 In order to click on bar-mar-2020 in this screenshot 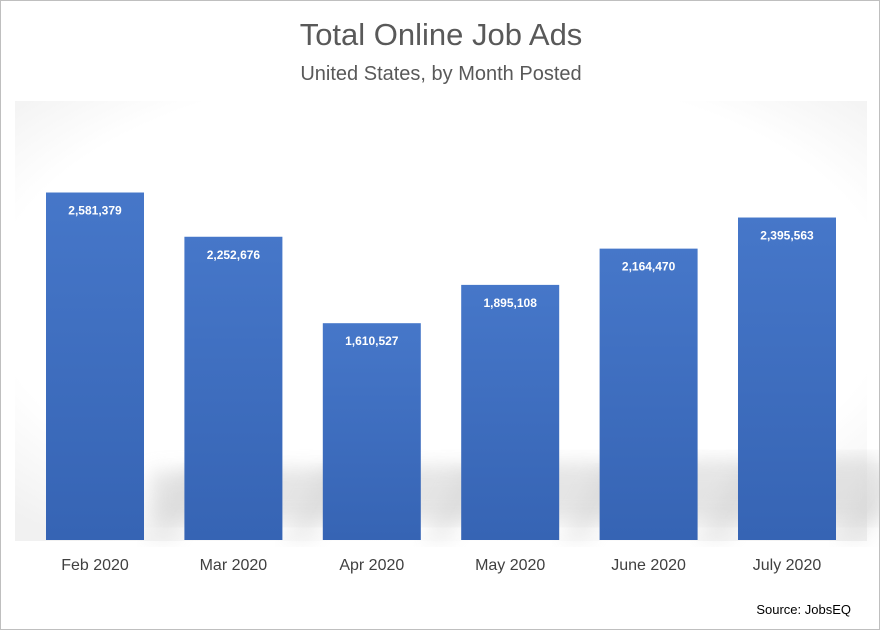, I will do `click(233, 388)`.